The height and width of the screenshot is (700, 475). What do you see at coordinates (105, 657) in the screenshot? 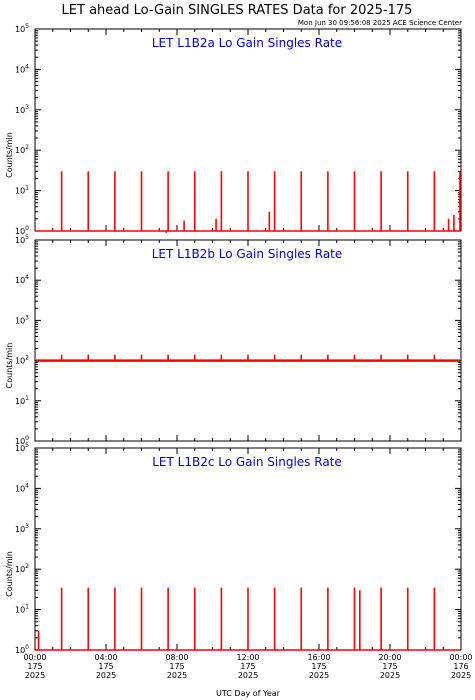
I see `x-tick-label: 04:00` at bounding box center [105, 657].